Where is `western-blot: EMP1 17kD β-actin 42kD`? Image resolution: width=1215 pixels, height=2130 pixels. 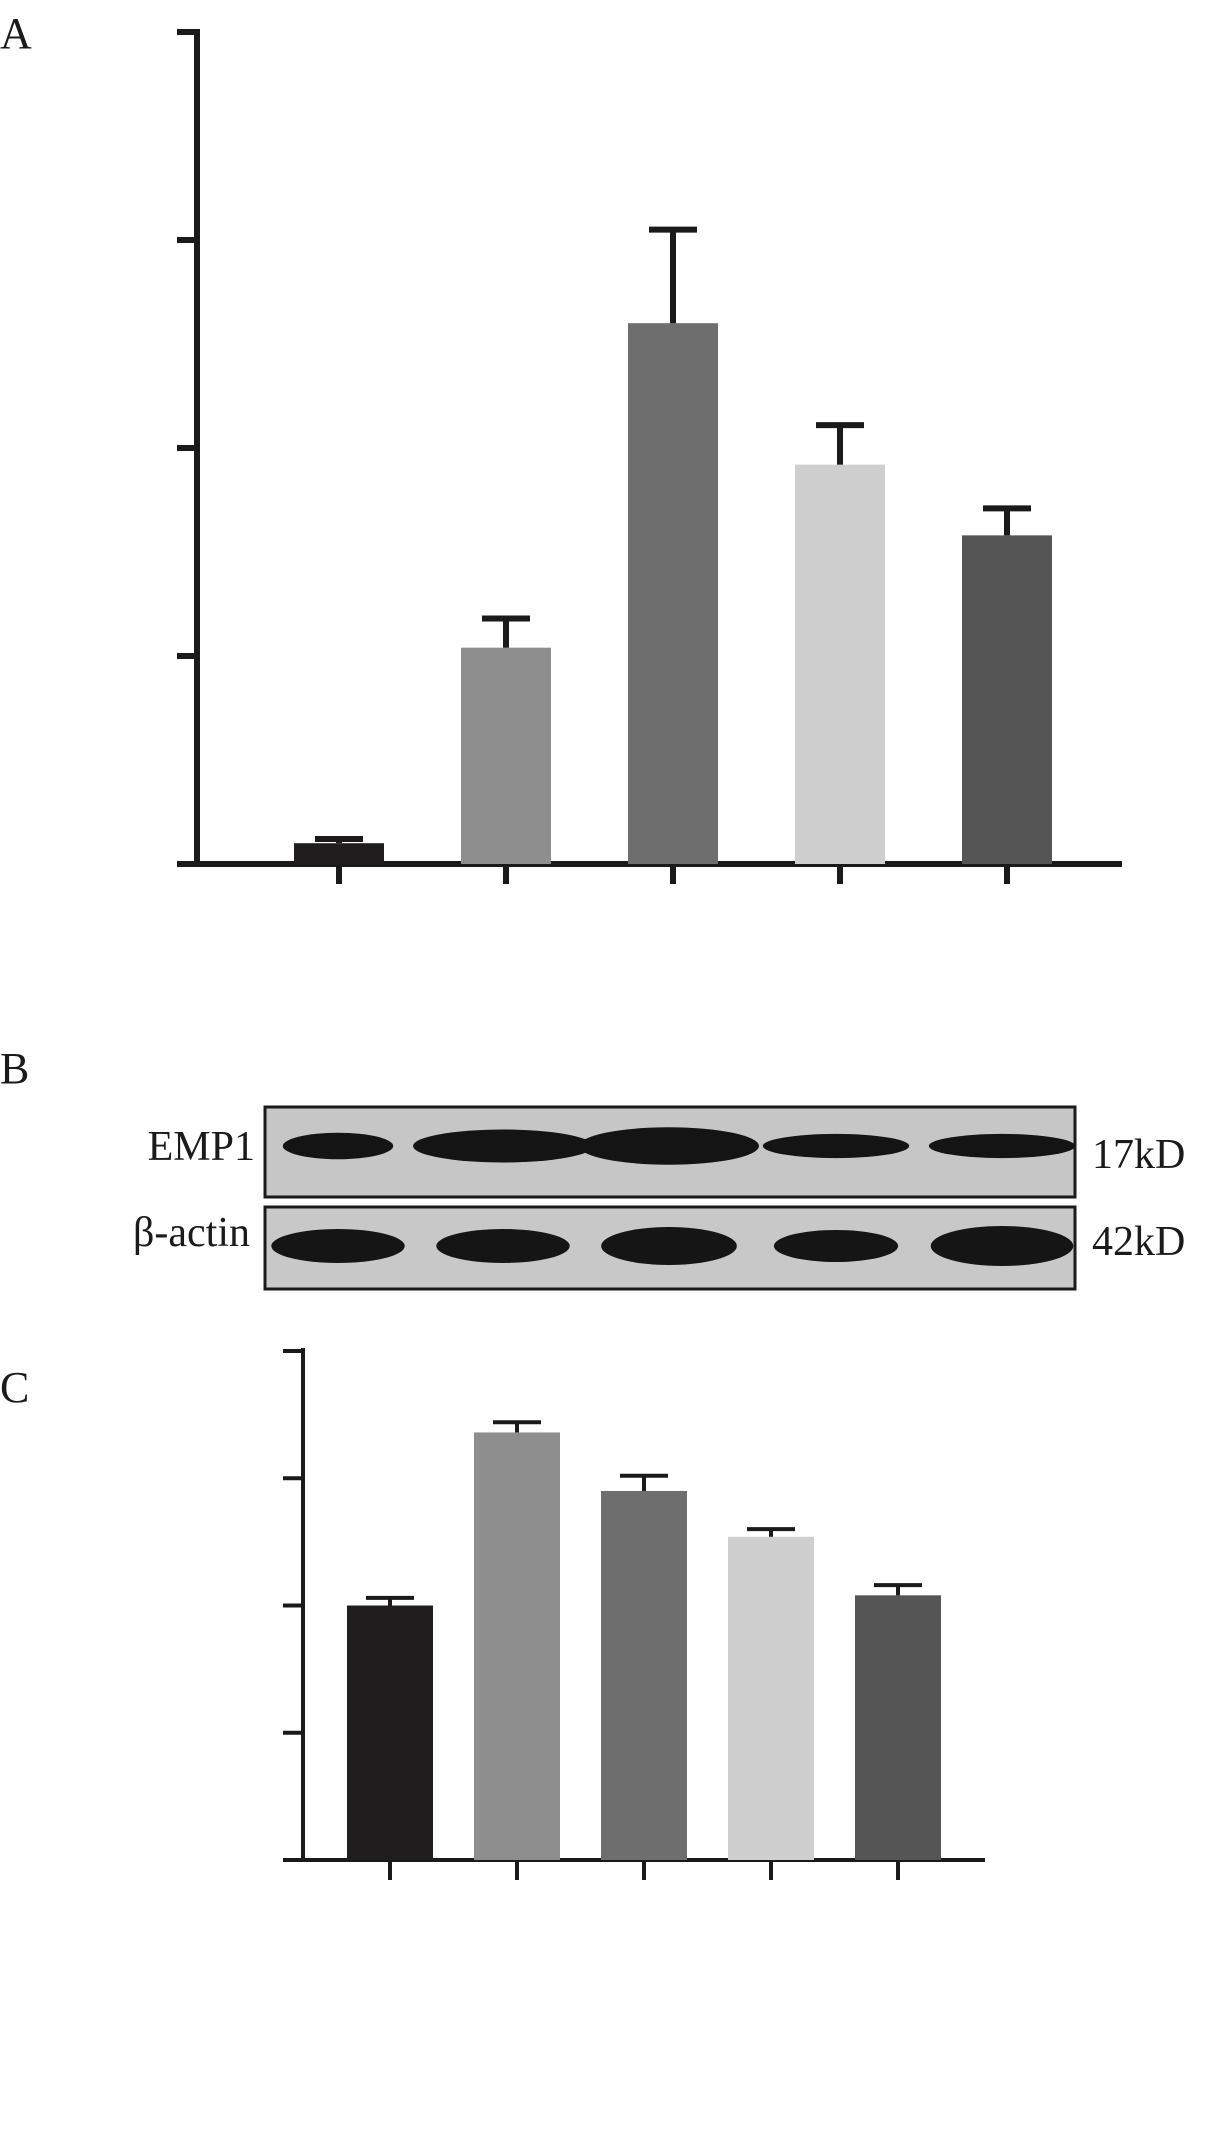 western-blot: EMP1 17kD β-actin 42kD is located at coordinates (659, 1198).